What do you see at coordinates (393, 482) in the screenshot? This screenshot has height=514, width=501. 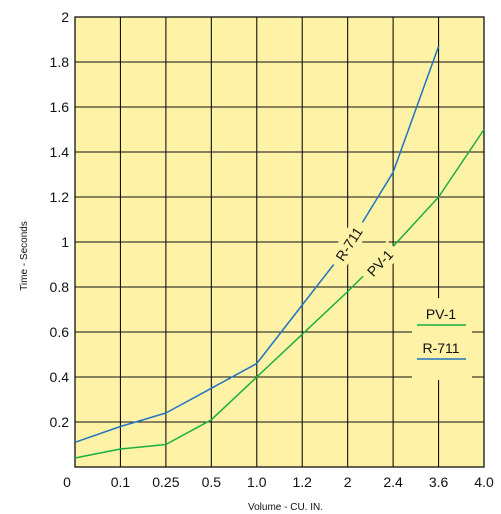 I see `x-tick-label: 2.4` at bounding box center [393, 482].